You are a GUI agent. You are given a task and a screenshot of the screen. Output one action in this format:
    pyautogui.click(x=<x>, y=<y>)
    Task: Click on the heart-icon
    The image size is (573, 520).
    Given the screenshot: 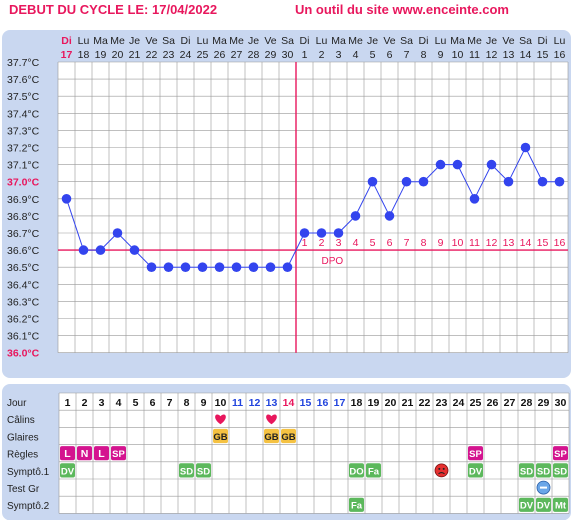 What is the action you would take?
    pyautogui.click(x=220, y=419)
    